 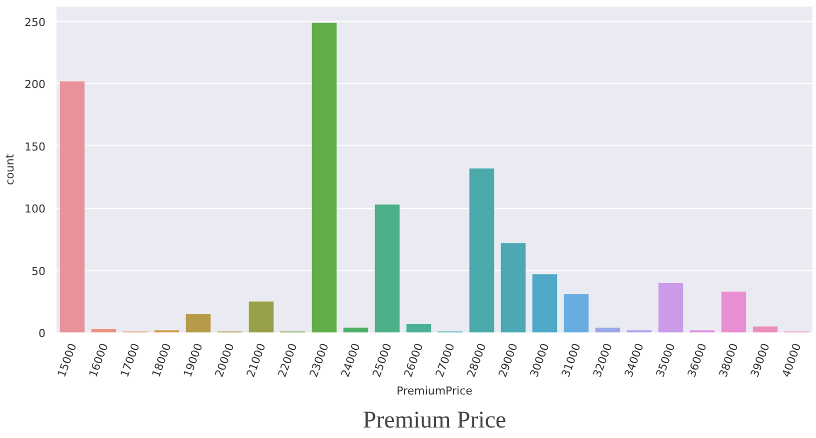 I want to click on y-tick-label: 50, so click(x=39, y=271).